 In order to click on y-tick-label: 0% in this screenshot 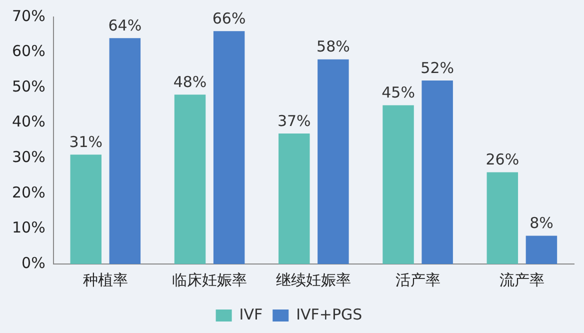, I will do `click(34, 263)`.